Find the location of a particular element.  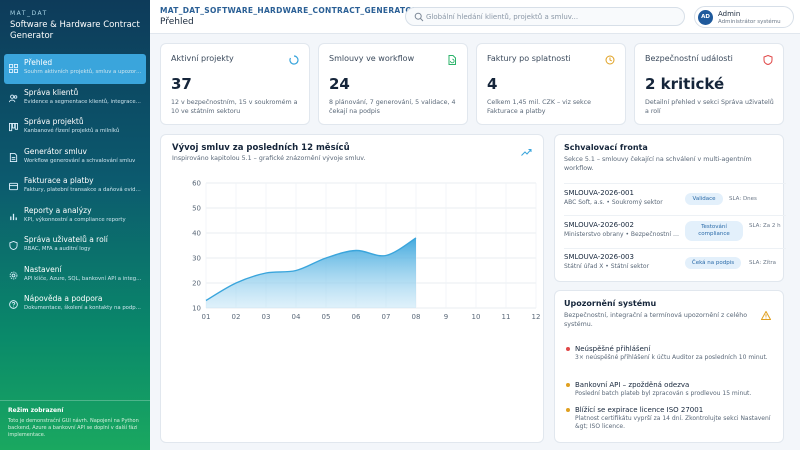

search-input is located at coordinates (551, 16).